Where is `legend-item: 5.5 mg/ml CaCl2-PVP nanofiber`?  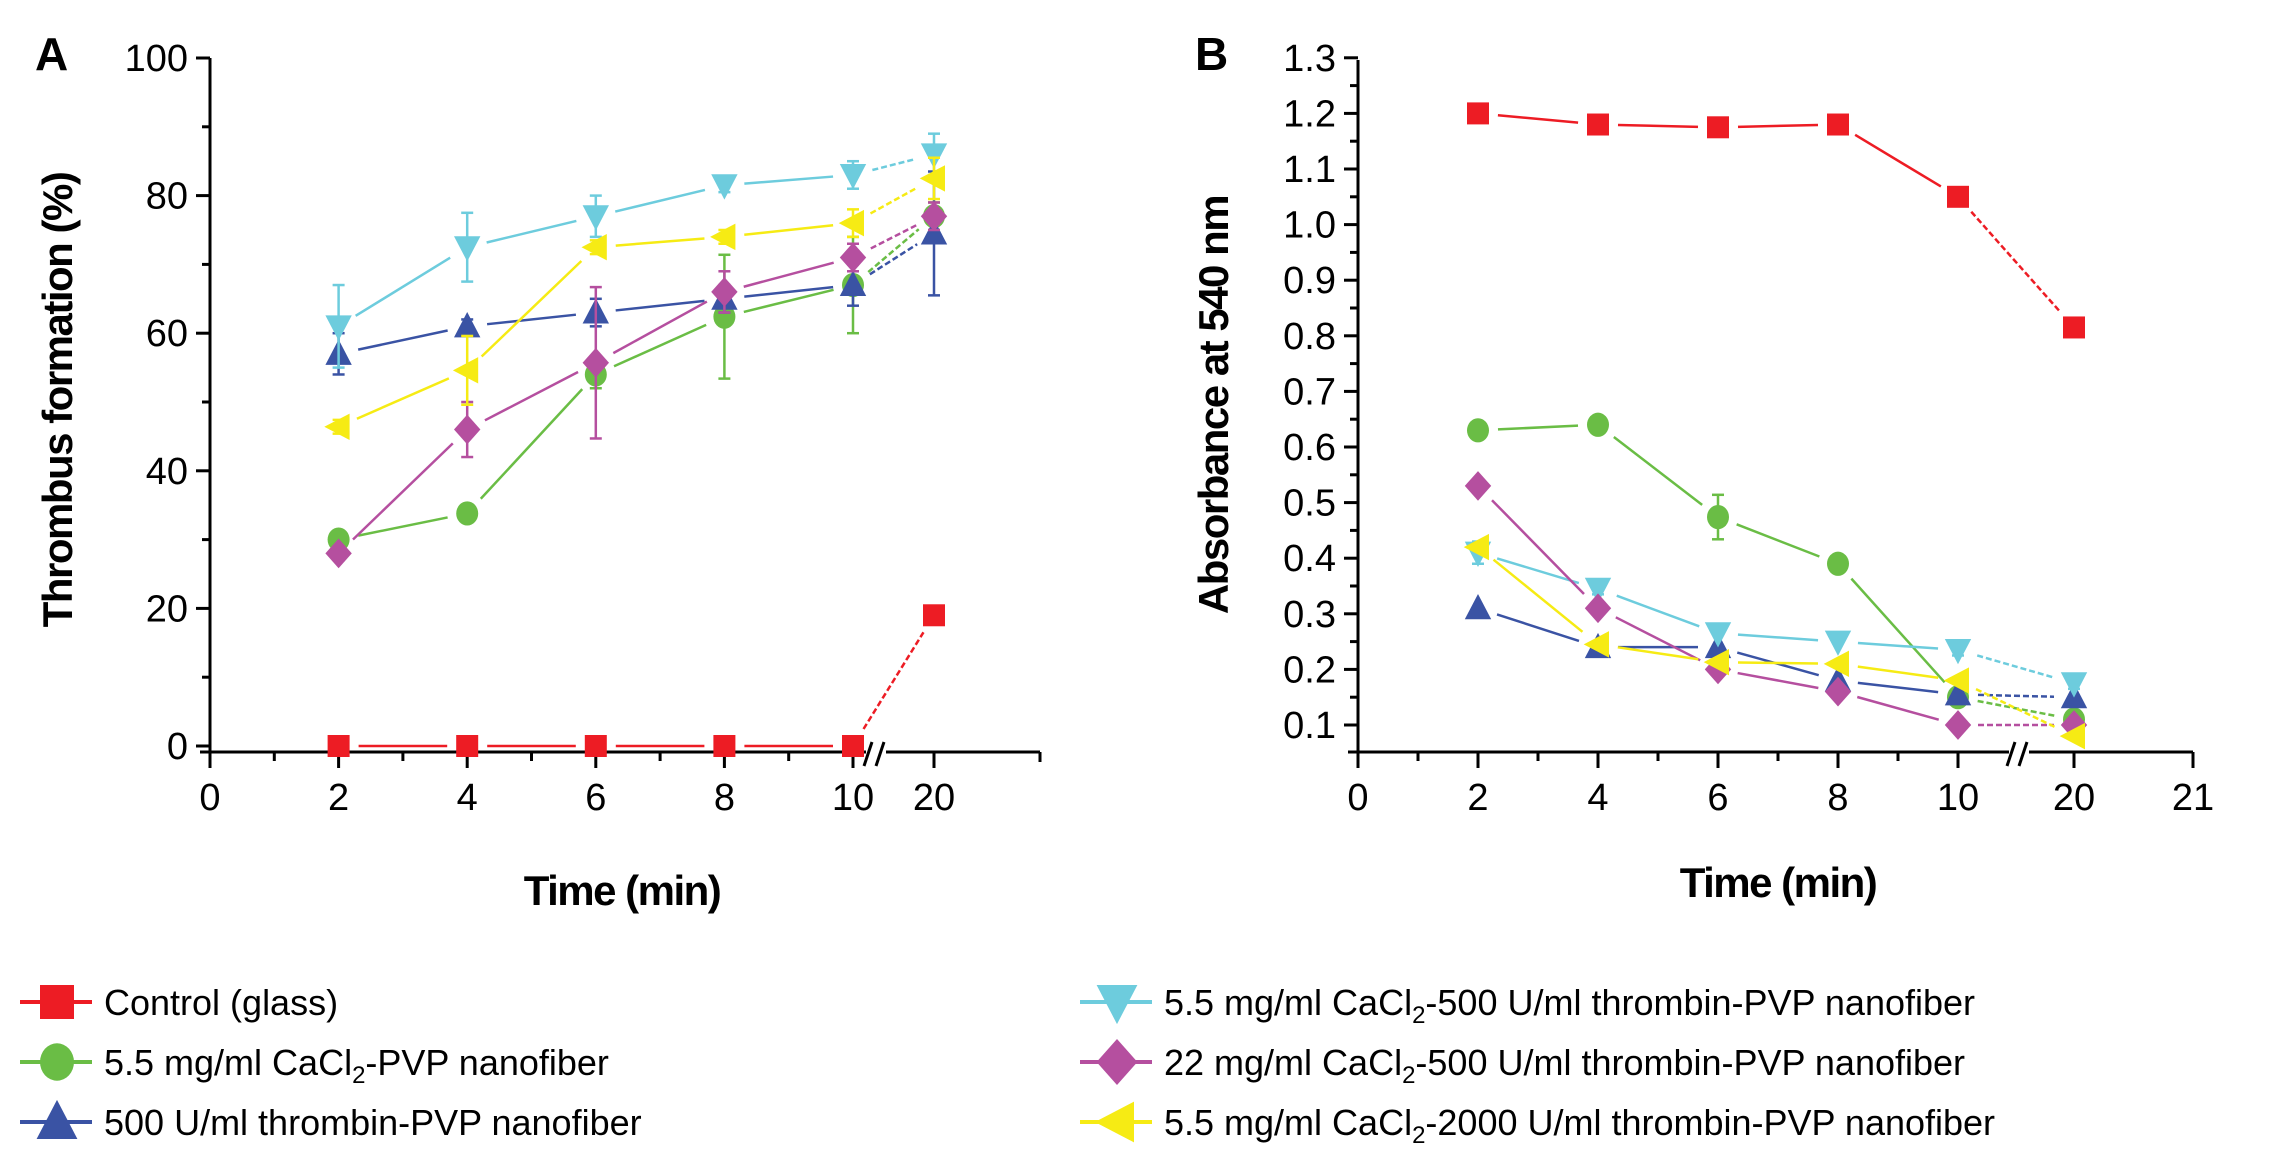 legend-item: 5.5 mg/ml CaCl2-PVP nanofiber is located at coordinates (314, 1065).